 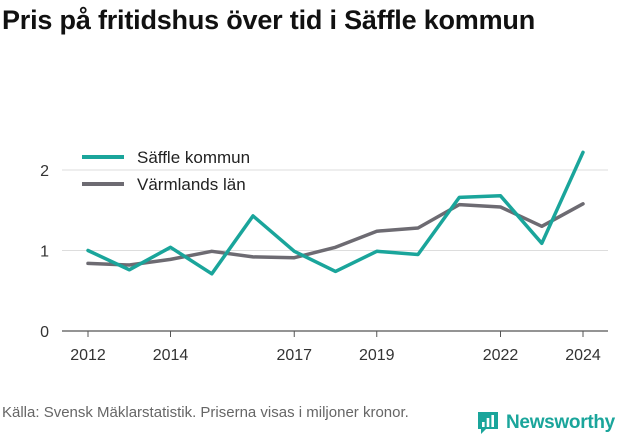 What do you see at coordinates (488, 423) in the screenshot?
I see `newsworthy-logo-icon` at bounding box center [488, 423].